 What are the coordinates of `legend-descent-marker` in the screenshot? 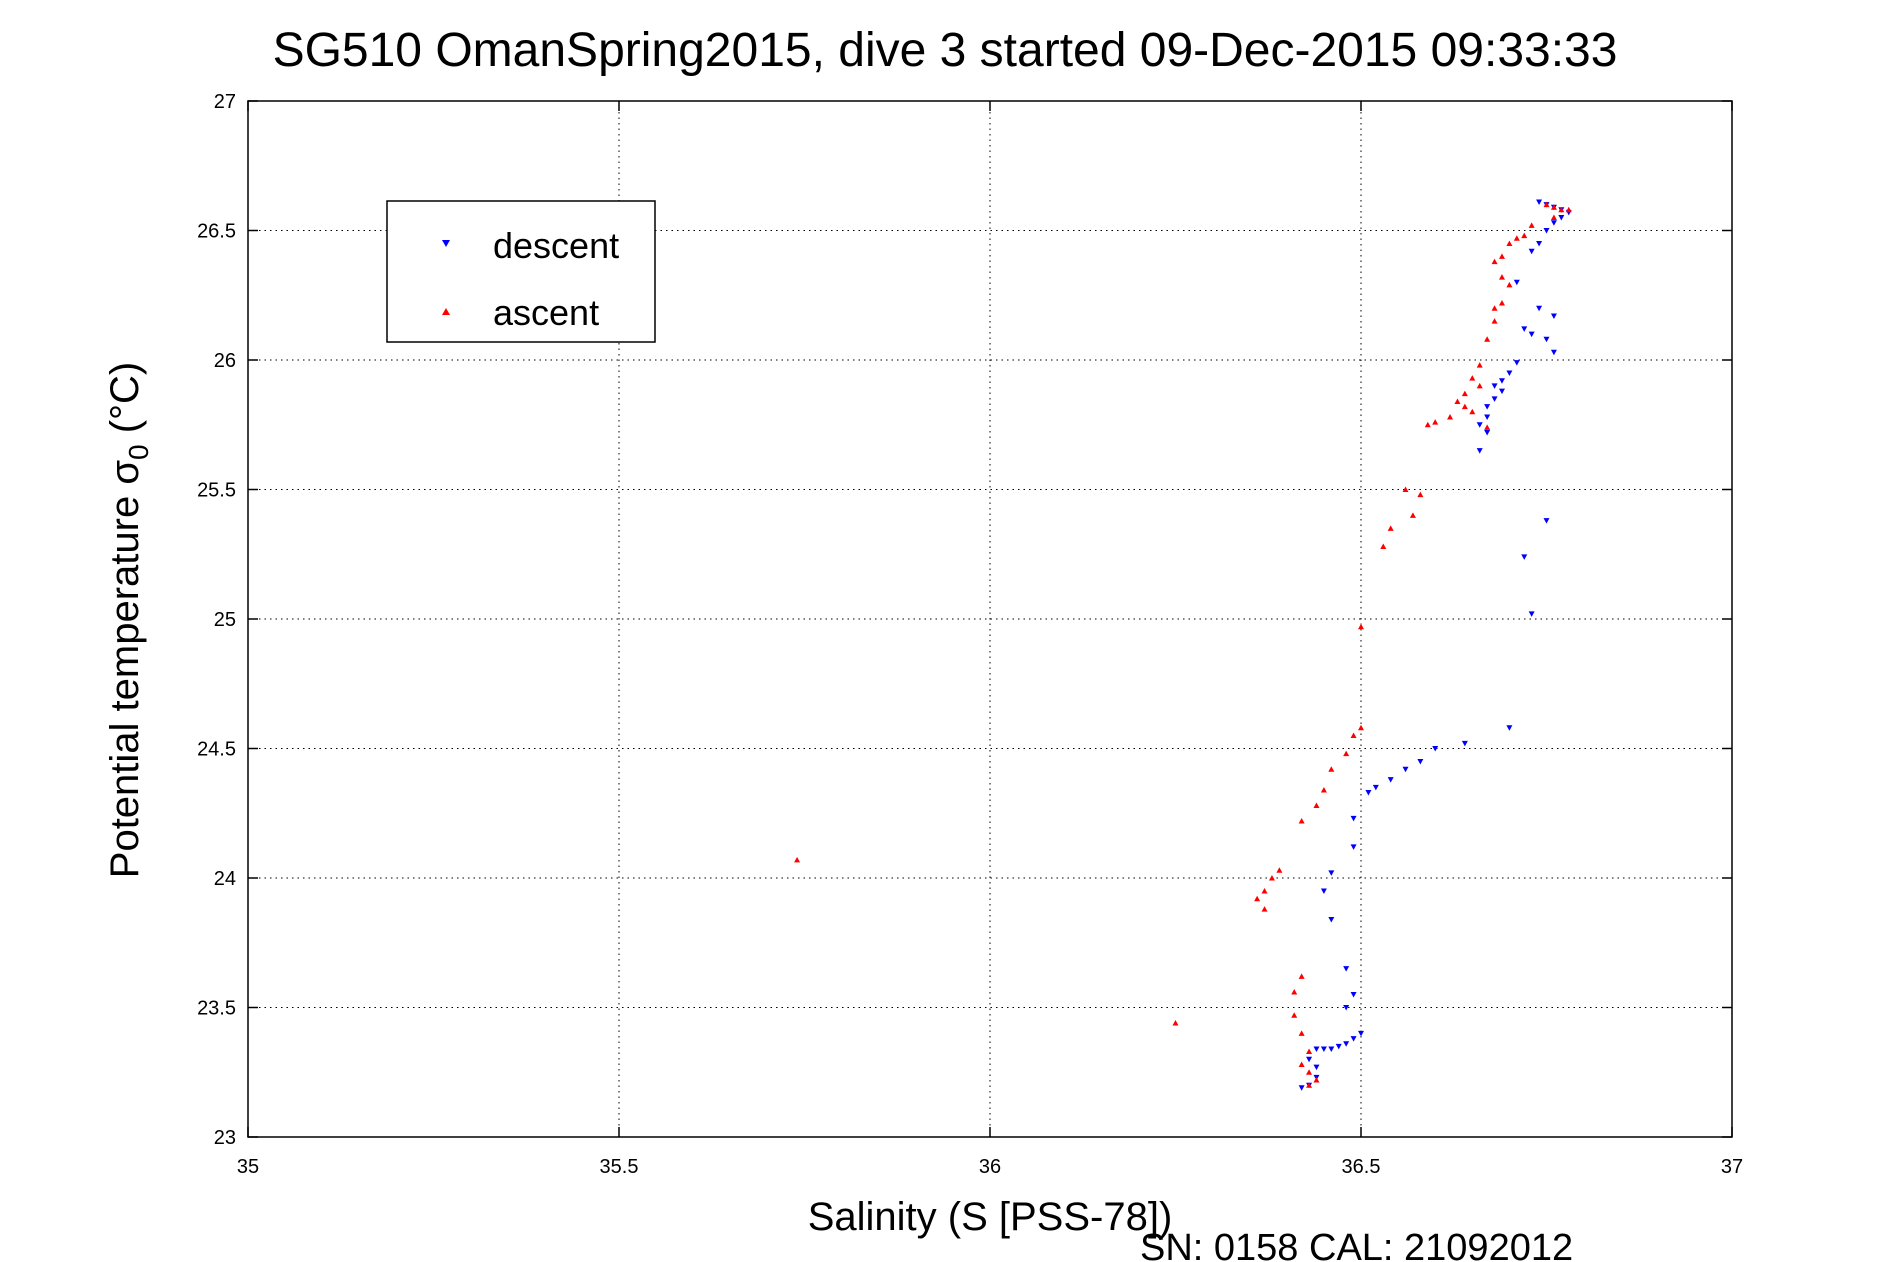 It's located at (446, 243).